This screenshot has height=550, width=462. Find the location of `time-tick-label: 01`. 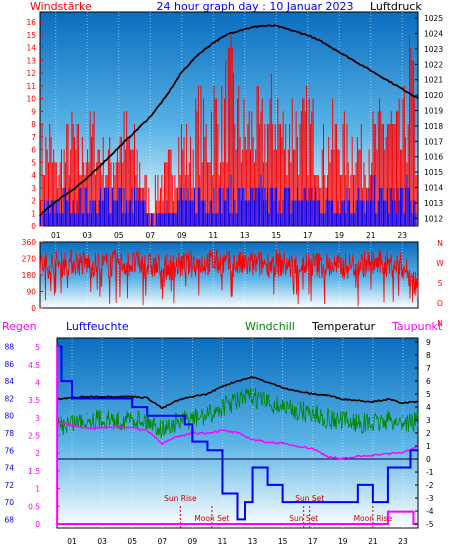

time-tick-label: 01 is located at coordinates (72, 541).